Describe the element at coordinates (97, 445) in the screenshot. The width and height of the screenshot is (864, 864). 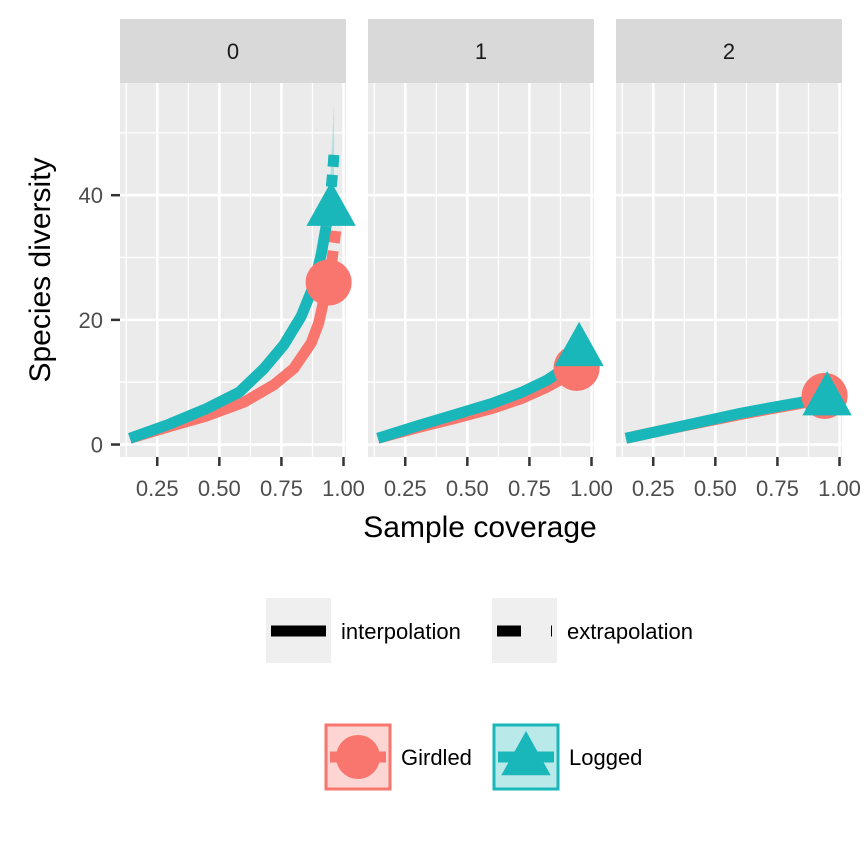
I see `y-tick-label: 0` at that location.